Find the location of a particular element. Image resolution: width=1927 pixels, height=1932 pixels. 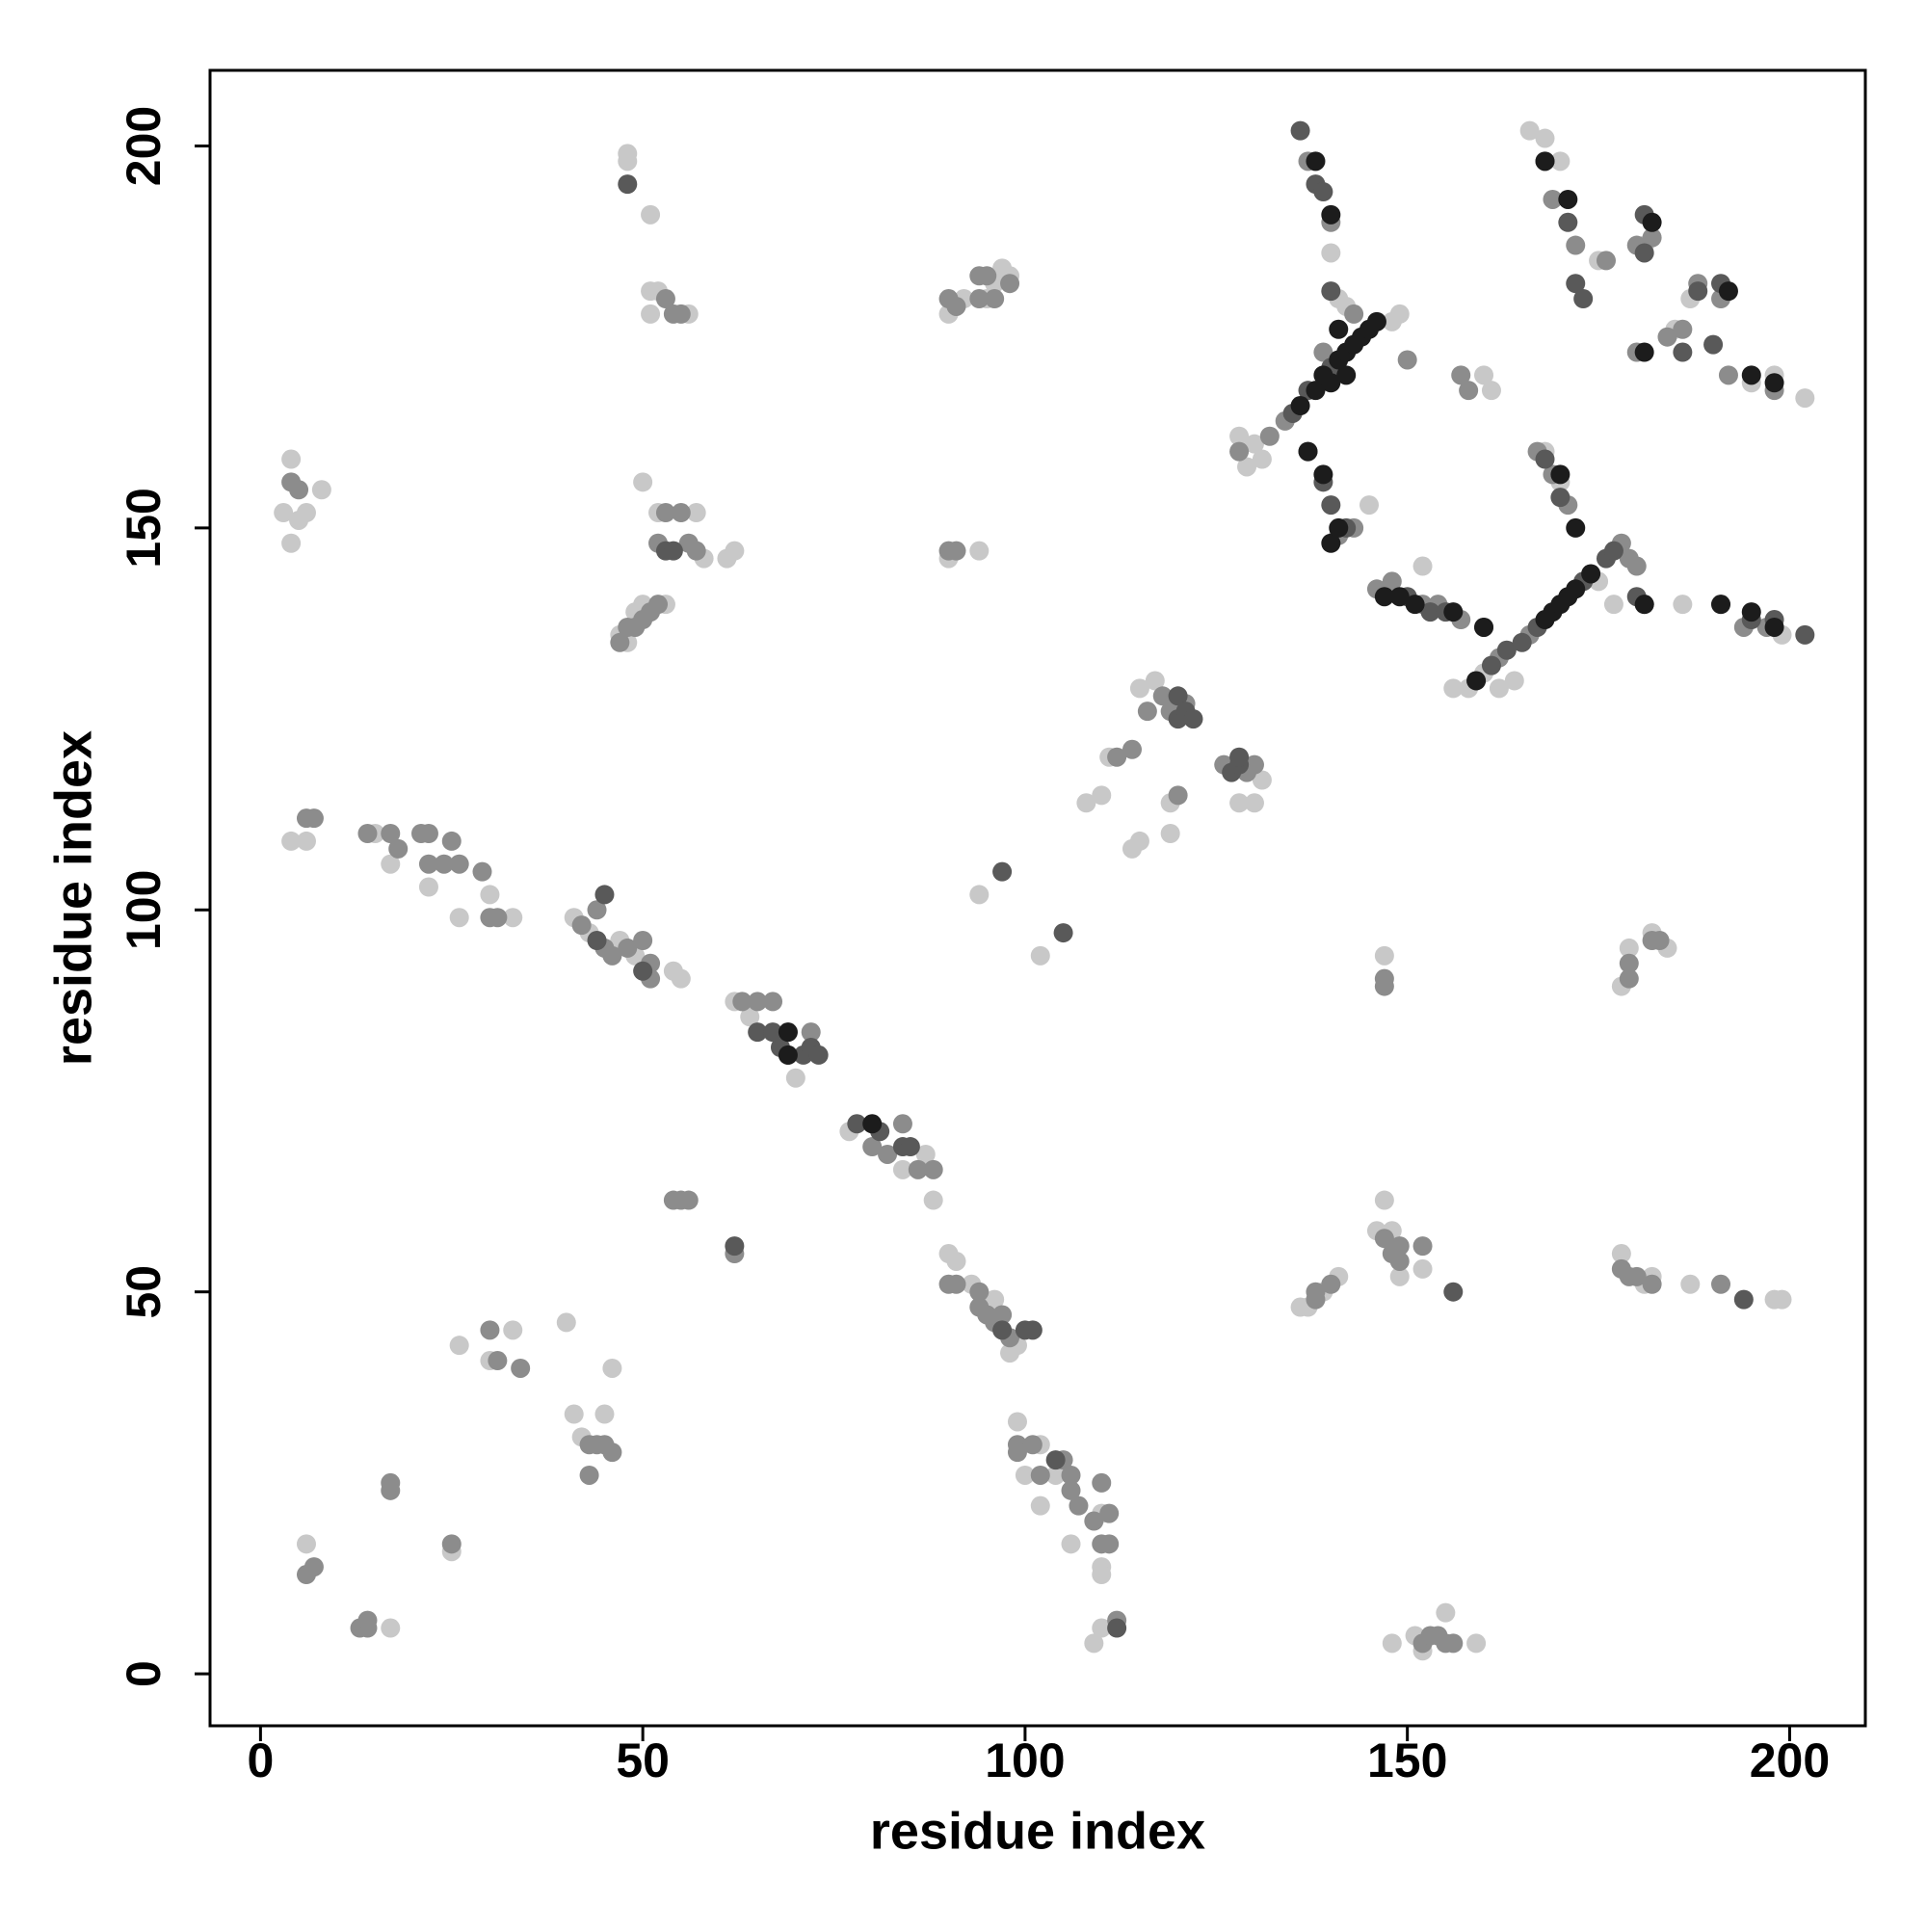

y-tick-label: 50 is located at coordinates (144, 1292).